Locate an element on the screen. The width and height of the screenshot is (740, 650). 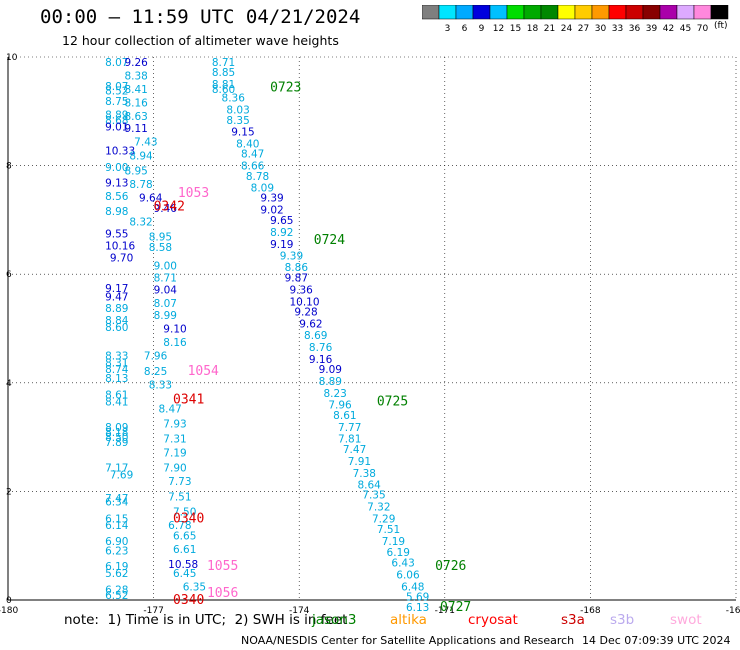
wave-height-value: 7.17 is located at coordinates (116, 469).